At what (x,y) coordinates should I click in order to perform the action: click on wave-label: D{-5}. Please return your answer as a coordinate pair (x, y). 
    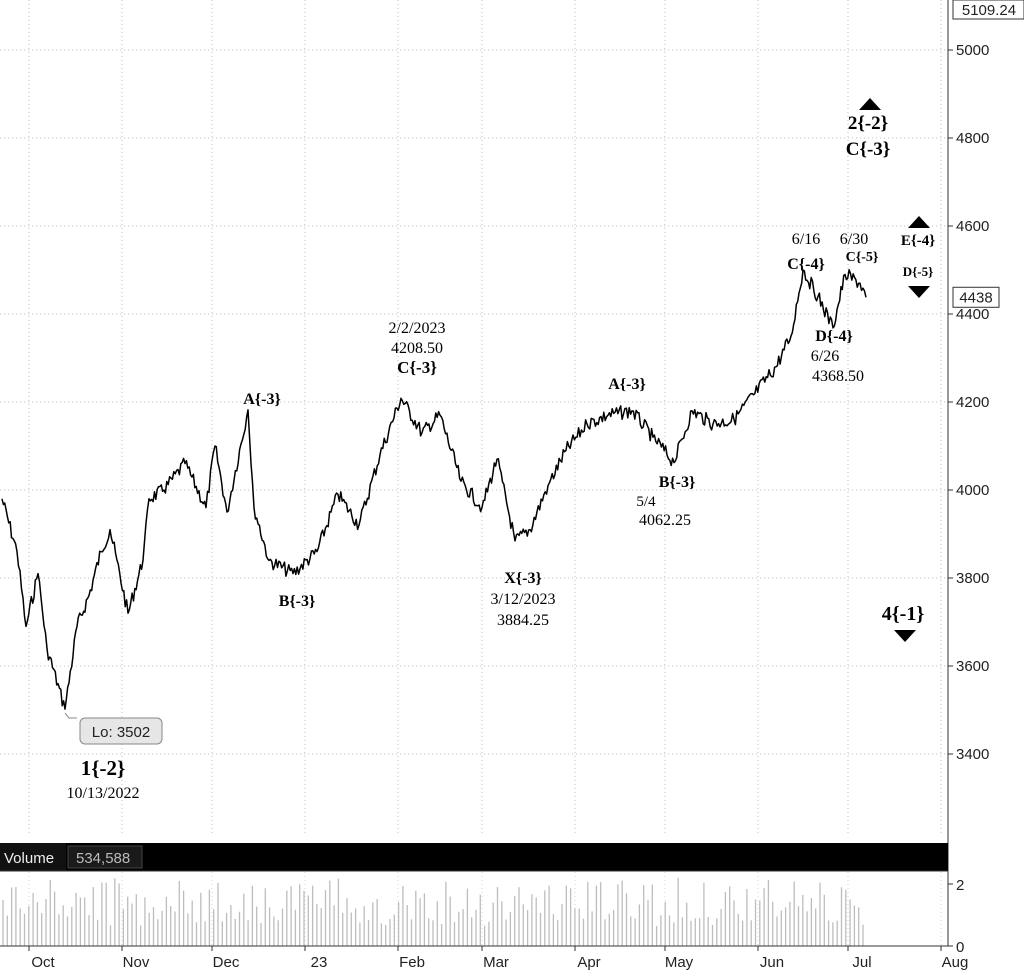
    Looking at the image, I should click on (918, 281).